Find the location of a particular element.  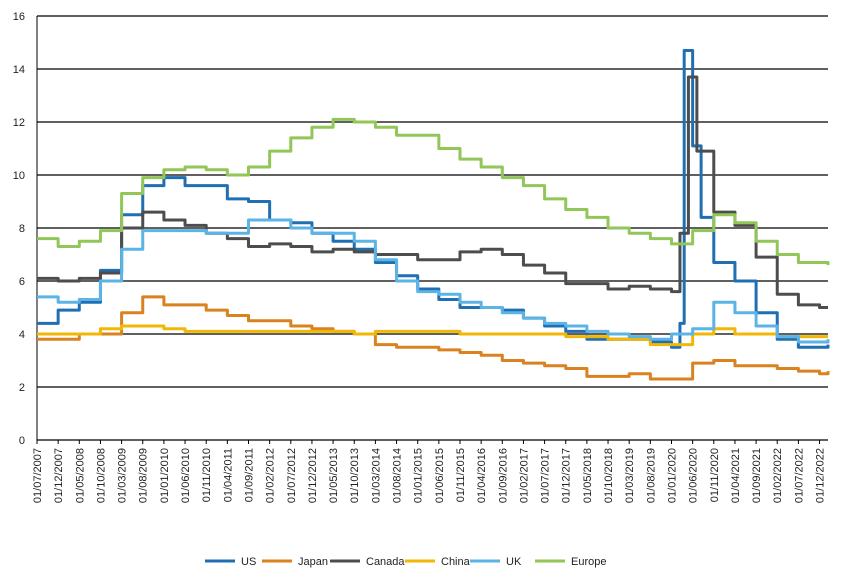

x-tick-label: 01/03/2009 is located at coordinates (123, 475).